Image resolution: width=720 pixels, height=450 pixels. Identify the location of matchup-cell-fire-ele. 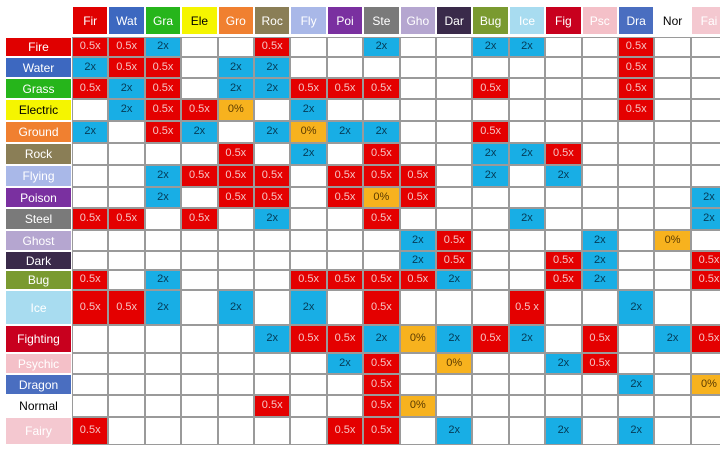
(199, 47).